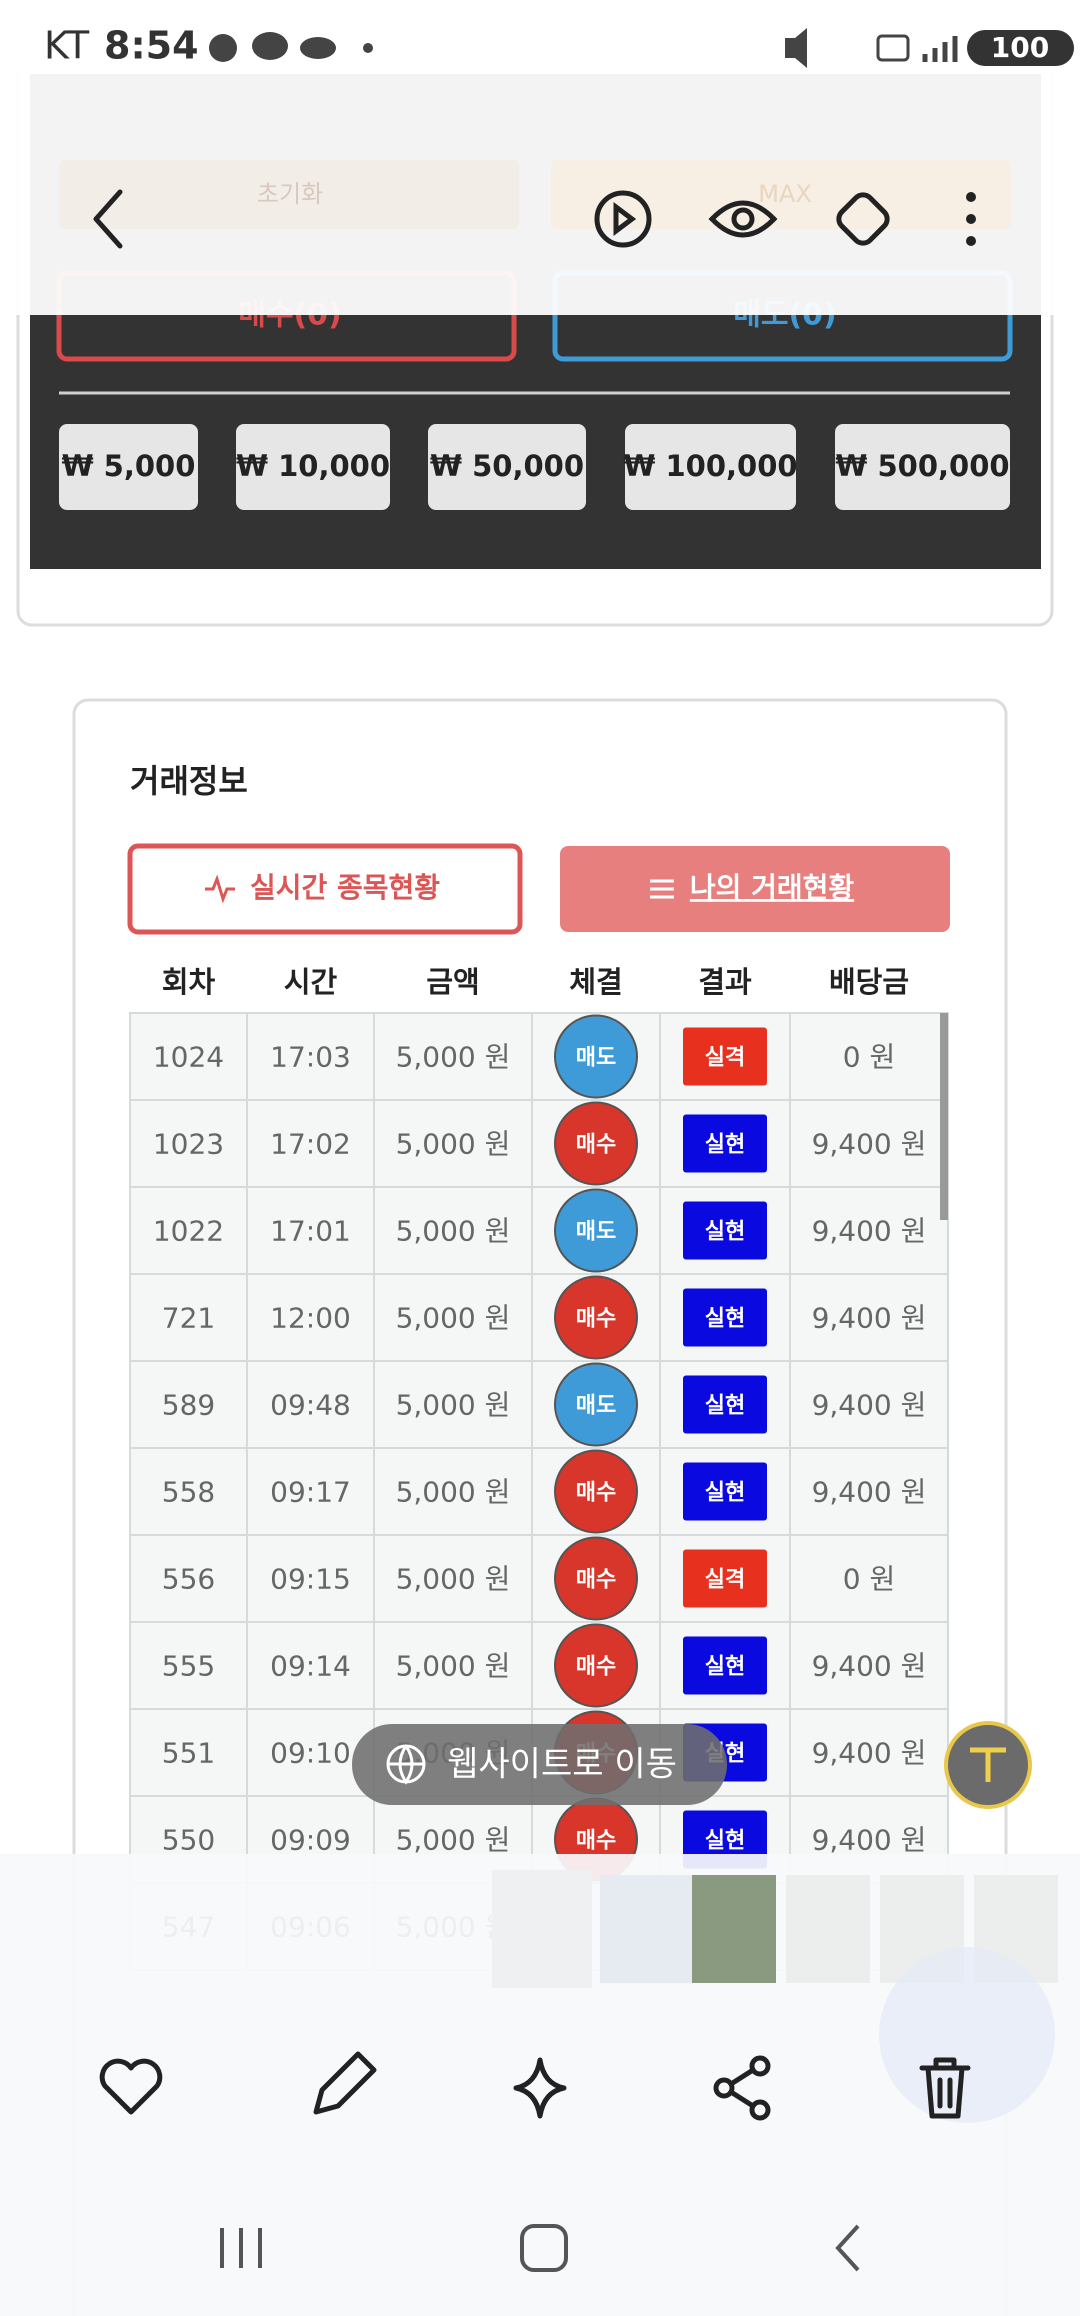  What do you see at coordinates (662, 889) in the screenshot?
I see `tab-icon` at bounding box center [662, 889].